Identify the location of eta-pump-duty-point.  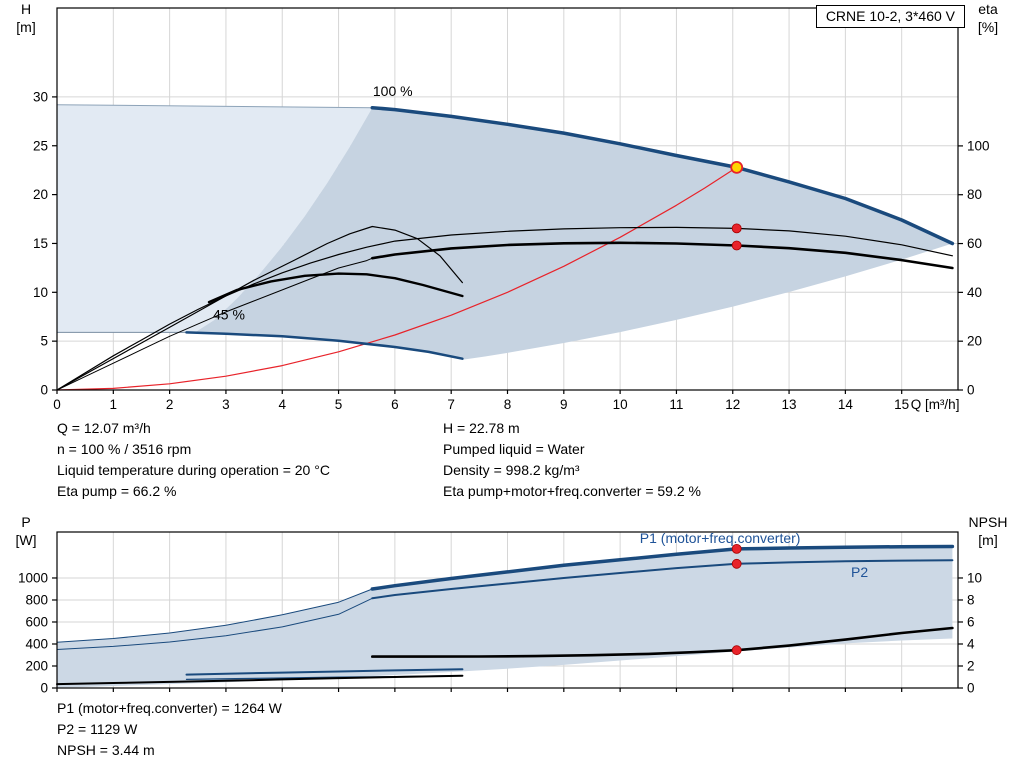
(736, 228).